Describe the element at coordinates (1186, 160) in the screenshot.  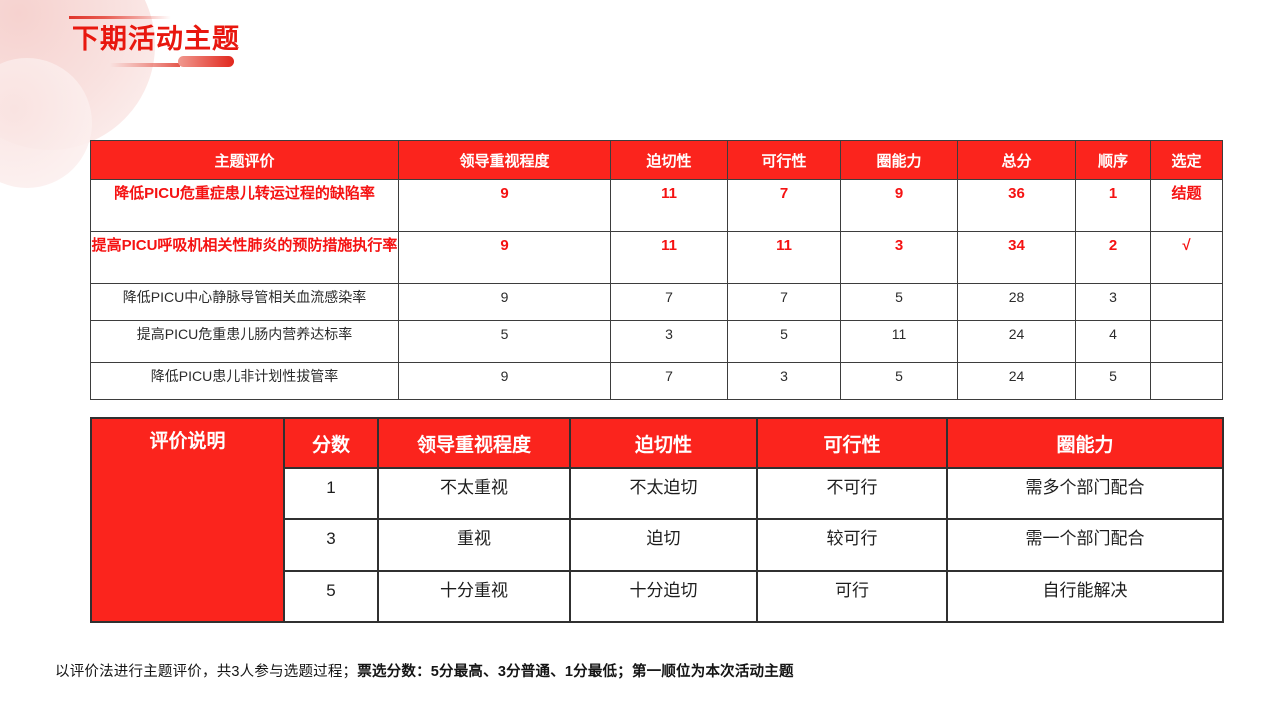
I see `header-selected: 选定` at that location.